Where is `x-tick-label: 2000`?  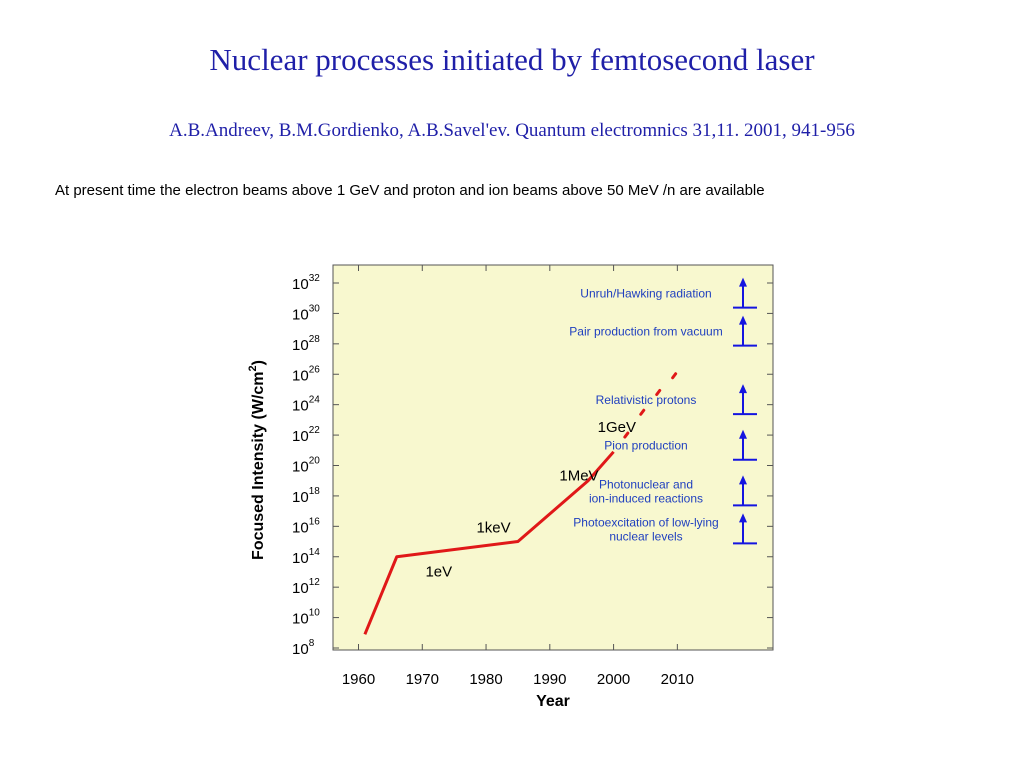 x-tick-label: 2000 is located at coordinates (613, 679).